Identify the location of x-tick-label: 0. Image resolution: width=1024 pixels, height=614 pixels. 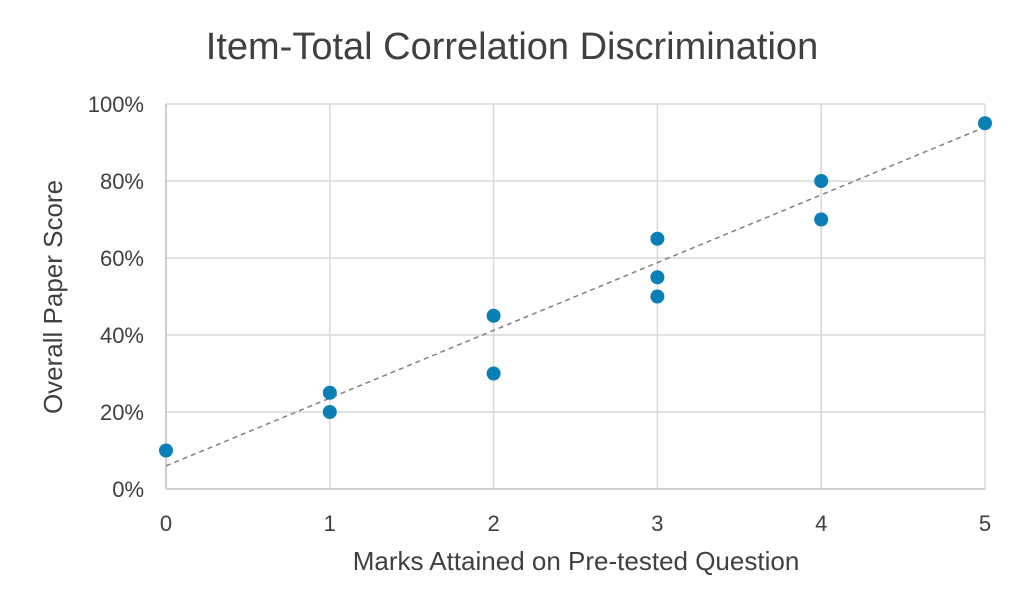
(166, 523).